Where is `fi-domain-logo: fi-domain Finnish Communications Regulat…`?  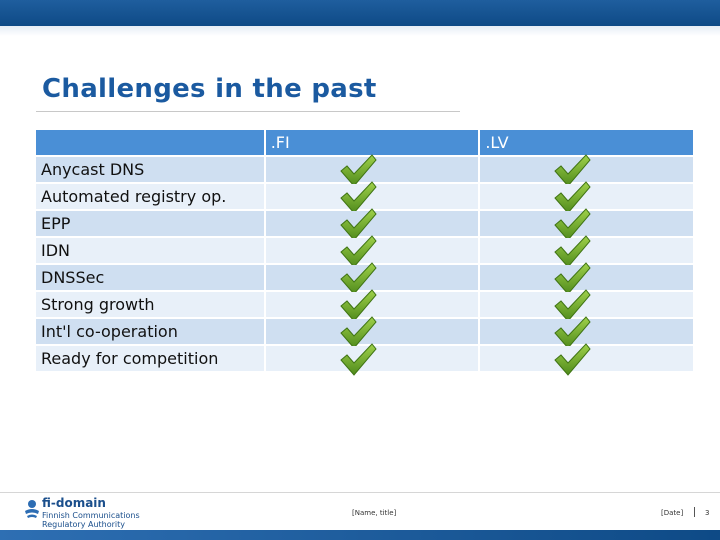
fi-domain-logo: fi-domain Finnish Communications Regulat… is located at coordinates (87, 513).